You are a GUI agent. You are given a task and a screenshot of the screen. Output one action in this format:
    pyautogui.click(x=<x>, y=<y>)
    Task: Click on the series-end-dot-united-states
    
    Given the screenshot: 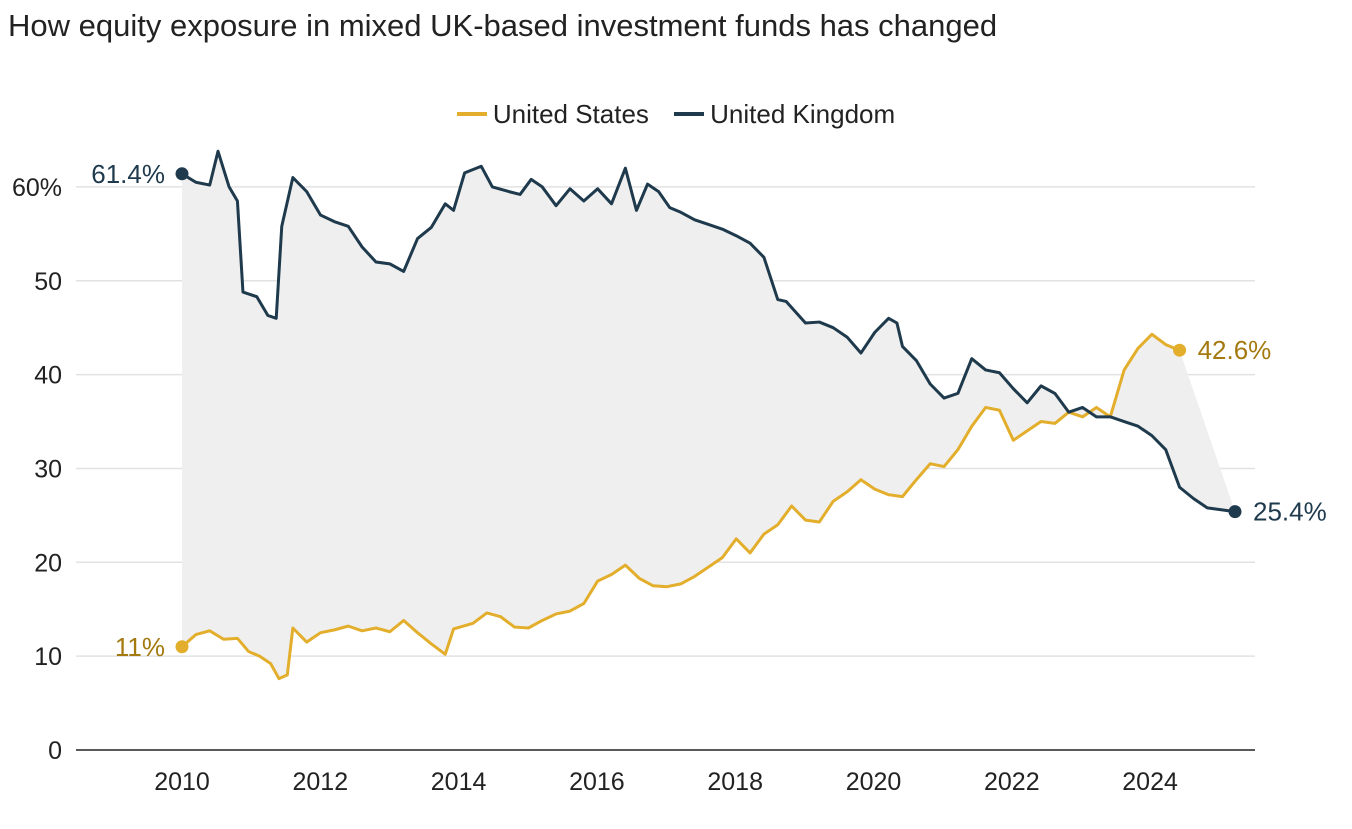 What is the action you would take?
    pyautogui.click(x=1180, y=350)
    